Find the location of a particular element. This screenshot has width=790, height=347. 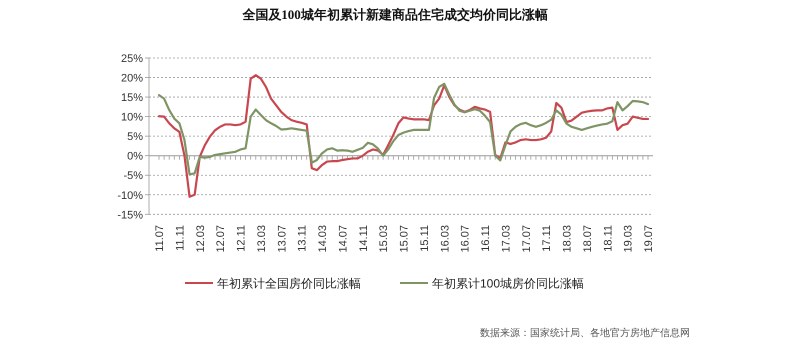

x-tick-label: 19.07 is located at coordinates (649, 239).